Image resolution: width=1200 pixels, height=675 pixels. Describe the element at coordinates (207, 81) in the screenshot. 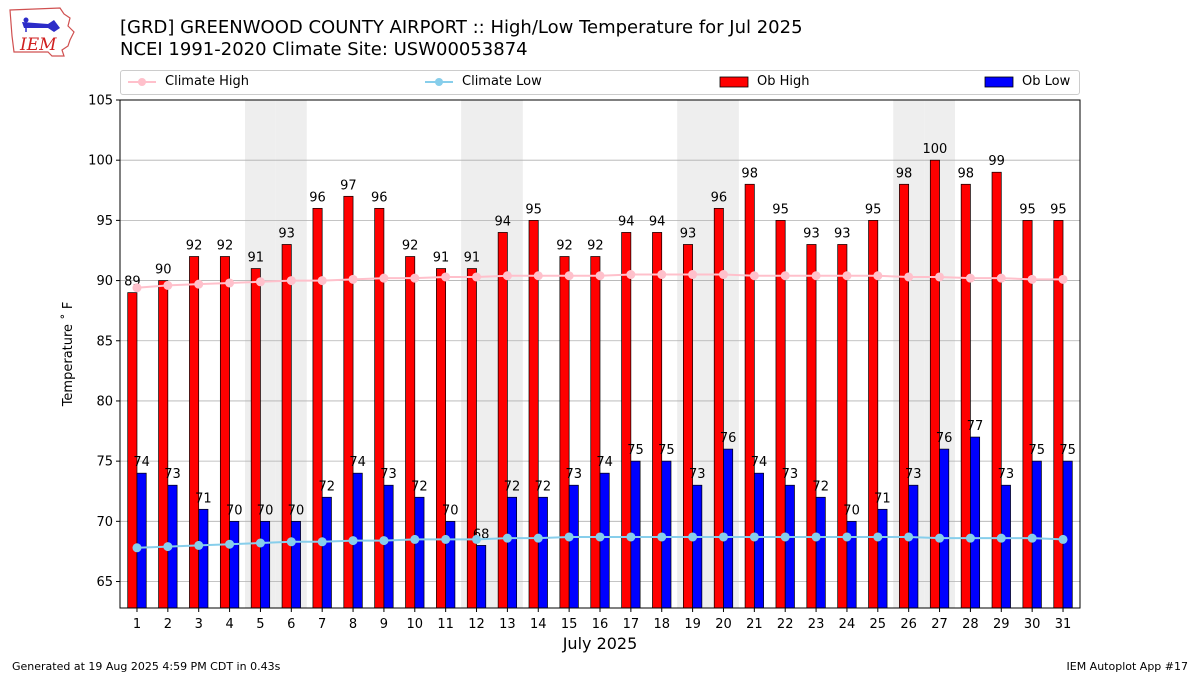

I see `legend-label-climate-high: Climate High` at that location.